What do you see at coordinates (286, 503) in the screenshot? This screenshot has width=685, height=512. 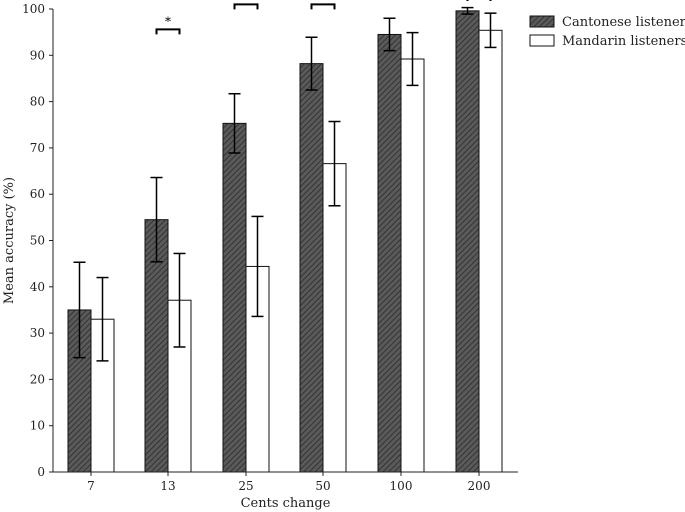 I see `x-axis-label: Cents change` at bounding box center [286, 503].